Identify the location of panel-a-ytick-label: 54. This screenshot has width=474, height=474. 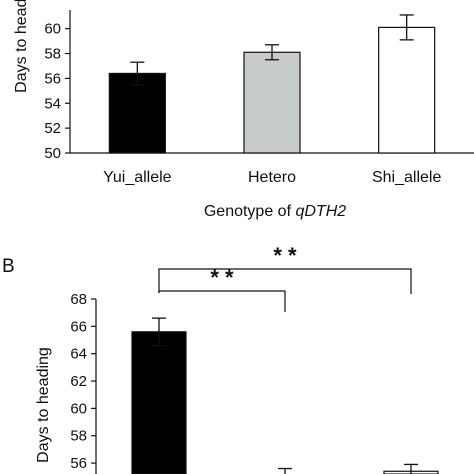
(52, 103).